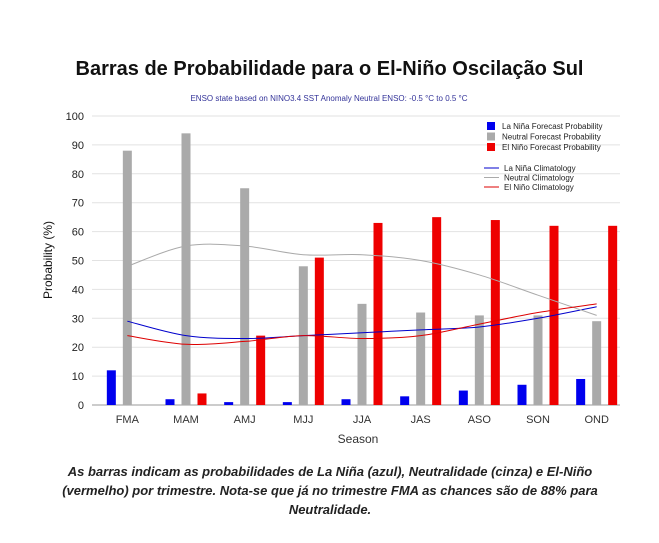 This screenshot has width=659, height=543. What do you see at coordinates (597, 363) in the screenshot?
I see `bar-neutral-forecast-probability-ond` at bounding box center [597, 363].